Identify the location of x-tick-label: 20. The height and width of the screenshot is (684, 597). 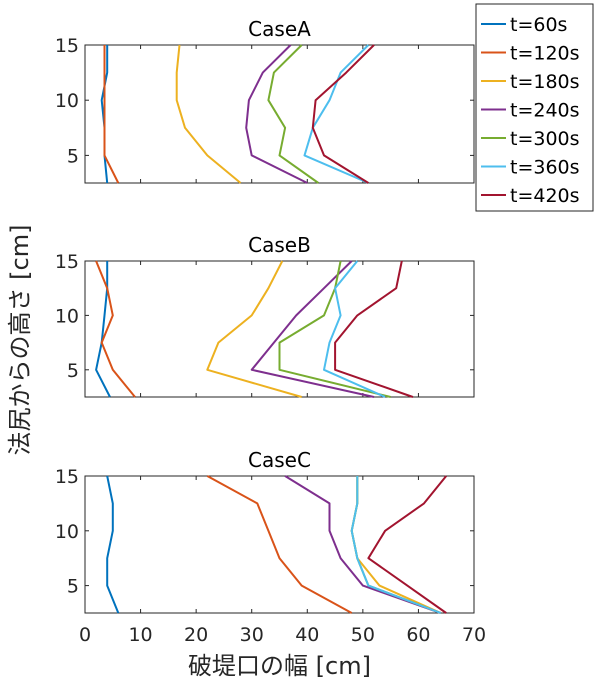
(196, 635).